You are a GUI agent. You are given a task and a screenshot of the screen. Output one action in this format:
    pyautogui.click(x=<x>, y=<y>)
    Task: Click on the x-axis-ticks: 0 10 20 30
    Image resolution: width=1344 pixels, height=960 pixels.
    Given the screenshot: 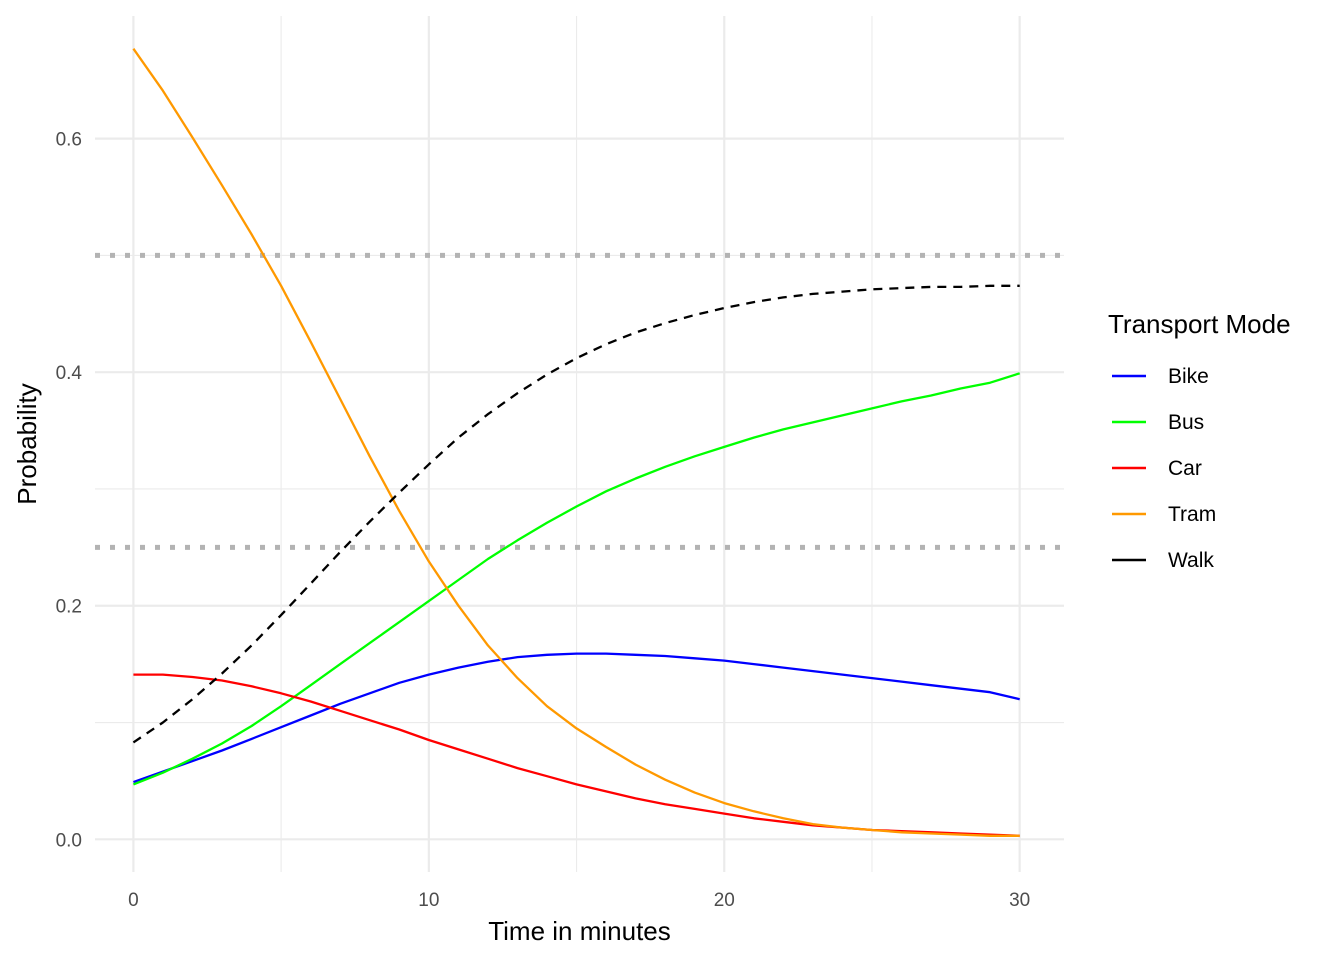 What is the action you would take?
    pyautogui.click(x=579, y=900)
    